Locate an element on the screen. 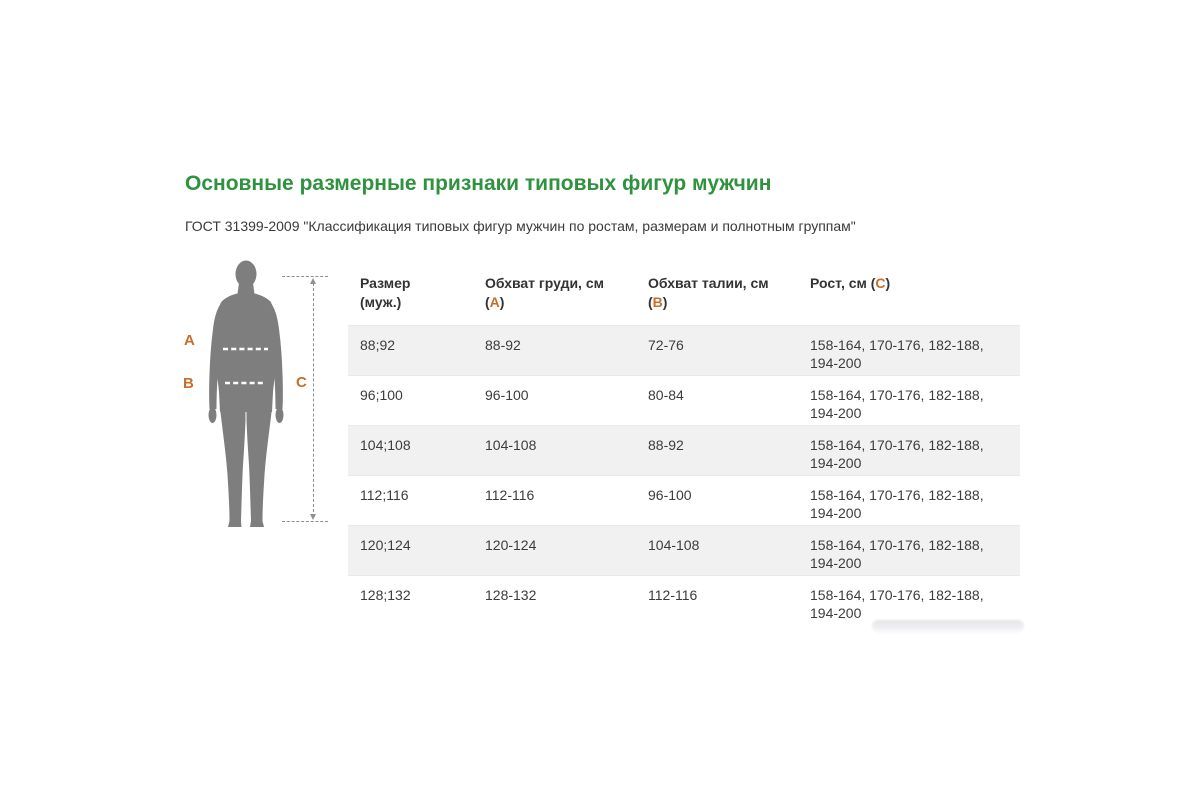 This screenshot has width=1200, height=800. waist-cell: 88-92 is located at coordinates (666, 445).